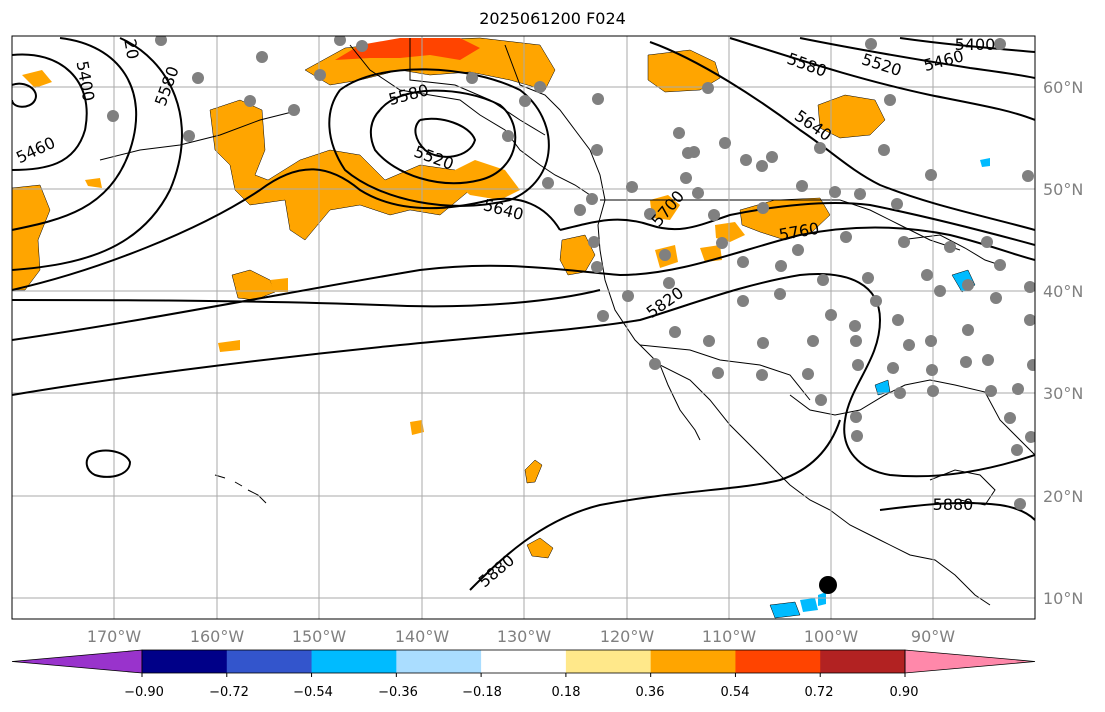  I want to click on lat-label-10: 10°N, so click(1063, 598).